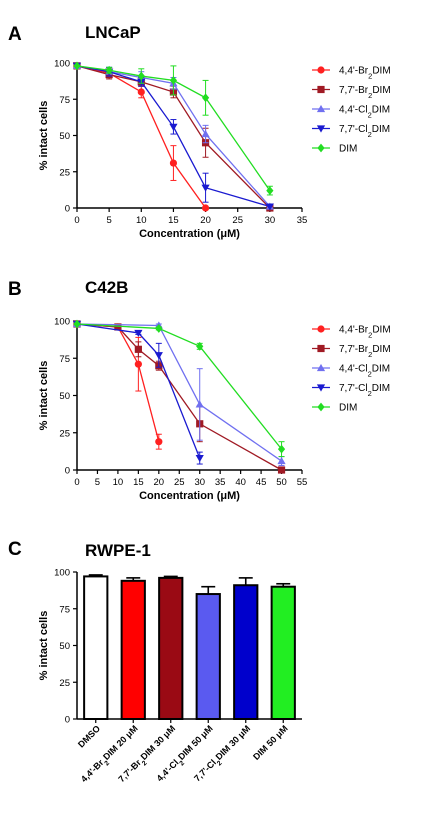  What do you see at coordinates (108, 220) in the screenshot?
I see `x-tick-label: 5` at bounding box center [108, 220].